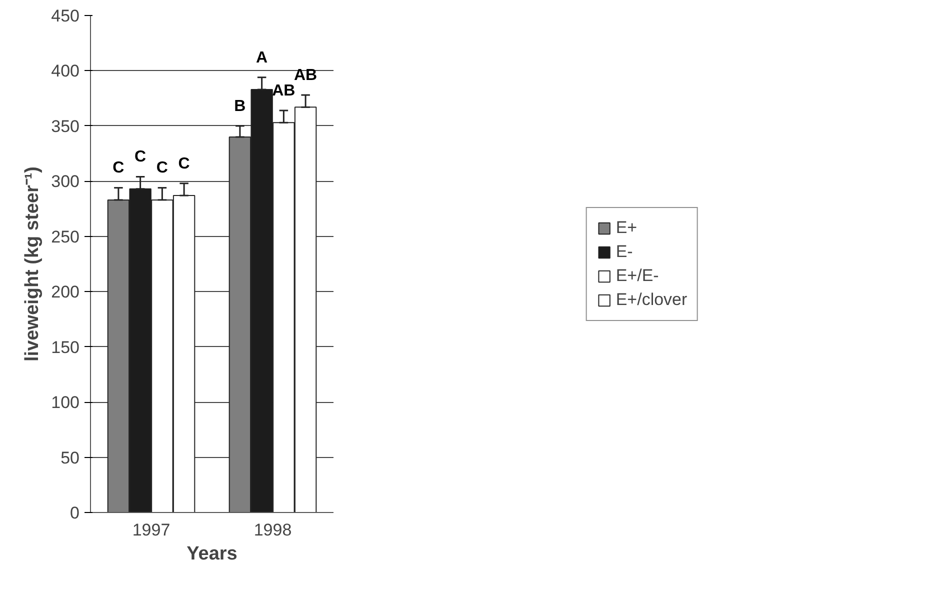  Describe the element at coordinates (625, 252) in the screenshot. I see `legend-label: E-` at that location.